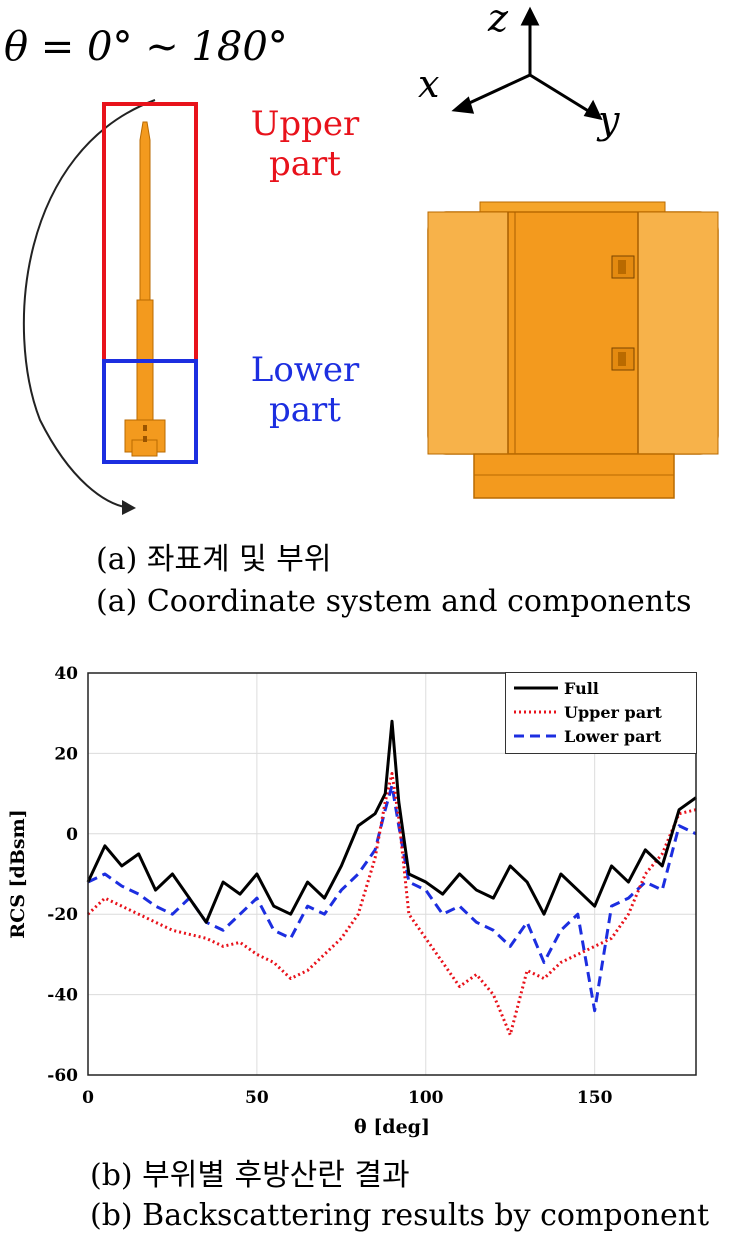  Describe the element at coordinates (66, 754) in the screenshot. I see `y-tick-label: 20` at that location.